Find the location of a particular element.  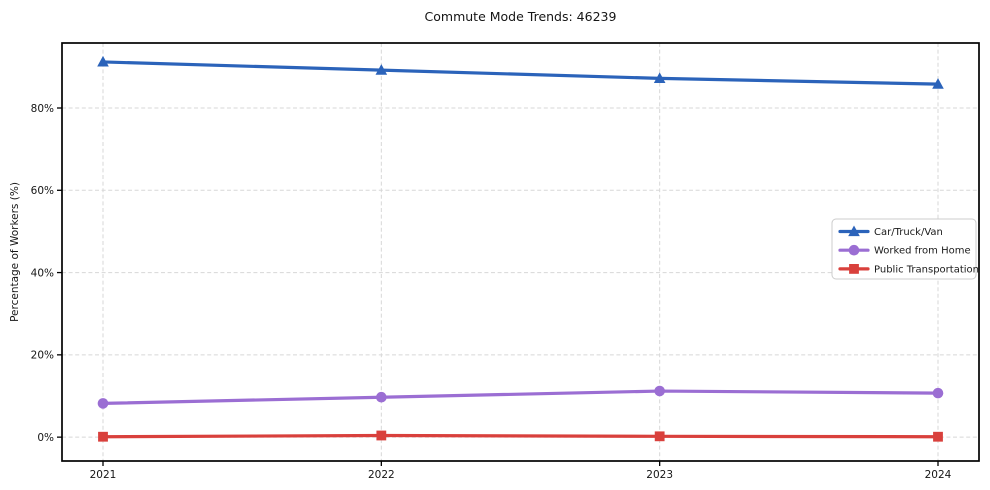

x-tick-label: 2022 is located at coordinates (381, 475).